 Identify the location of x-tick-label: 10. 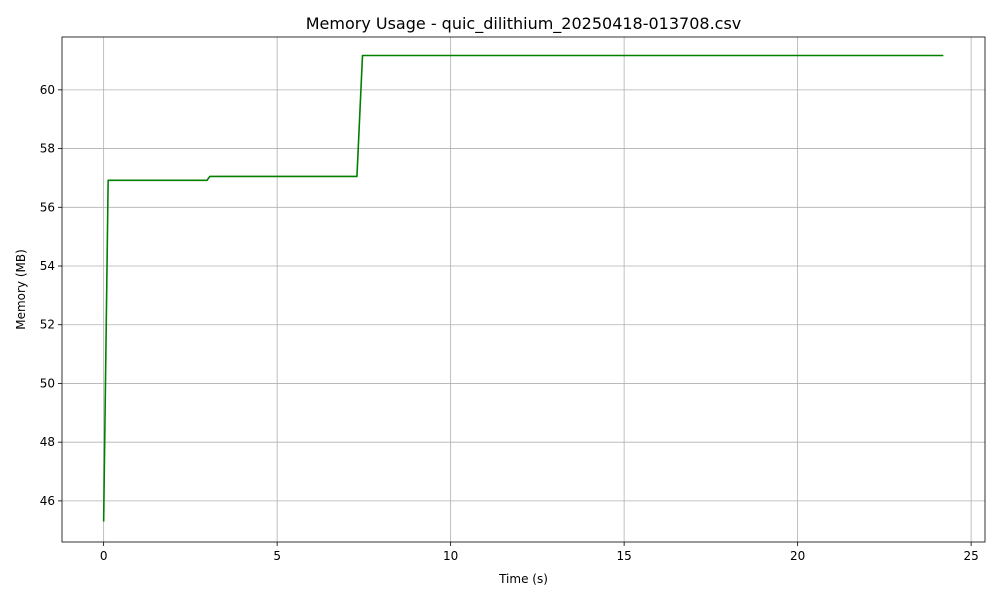
(450, 556).